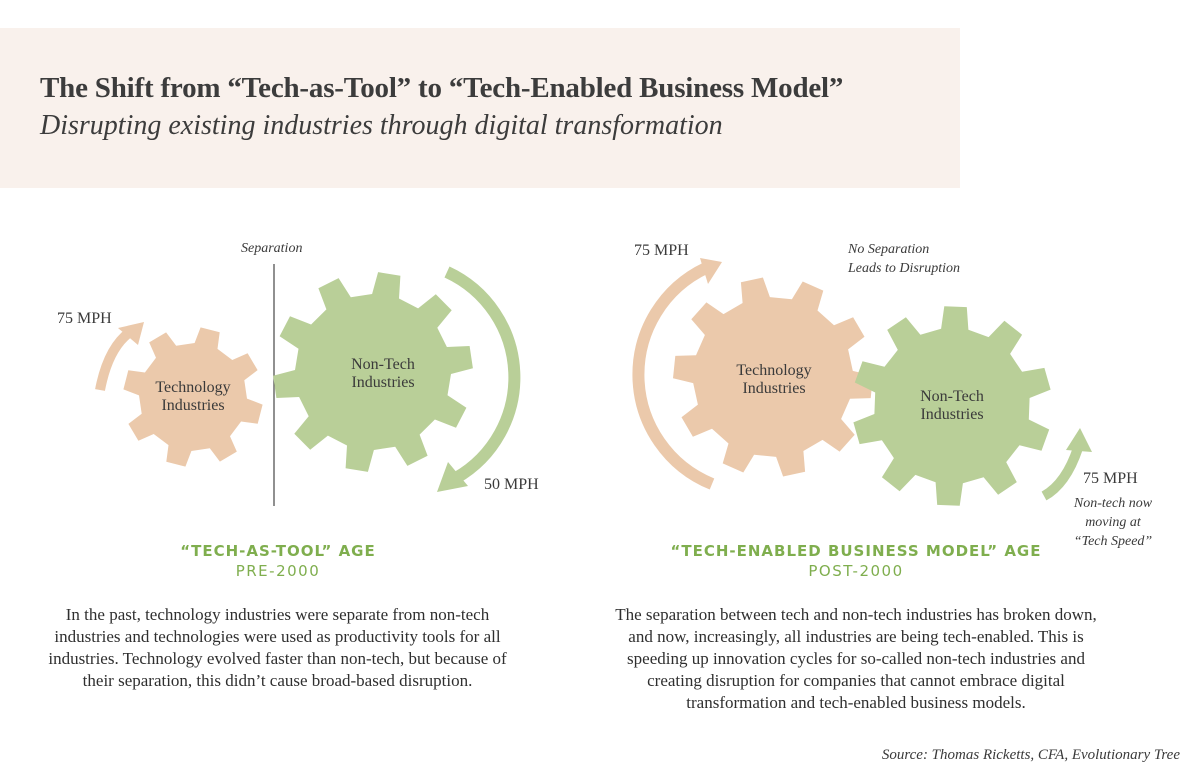 This screenshot has height=775, width=1200. I want to click on left-nontech-speed: 50 MPH, so click(511, 484).